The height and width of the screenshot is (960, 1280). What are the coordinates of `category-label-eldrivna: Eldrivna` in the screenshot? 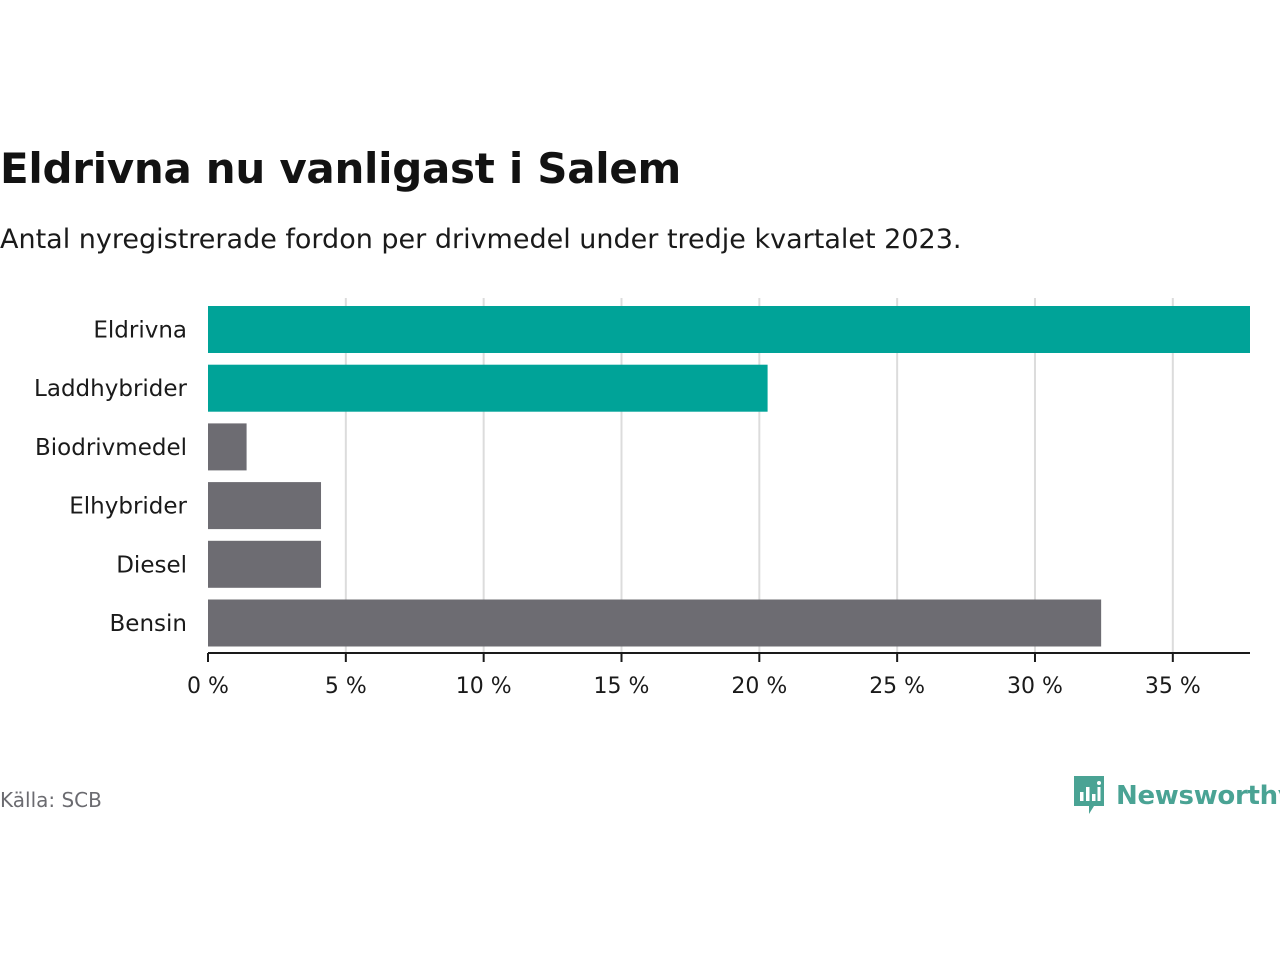 It's located at (140, 331).